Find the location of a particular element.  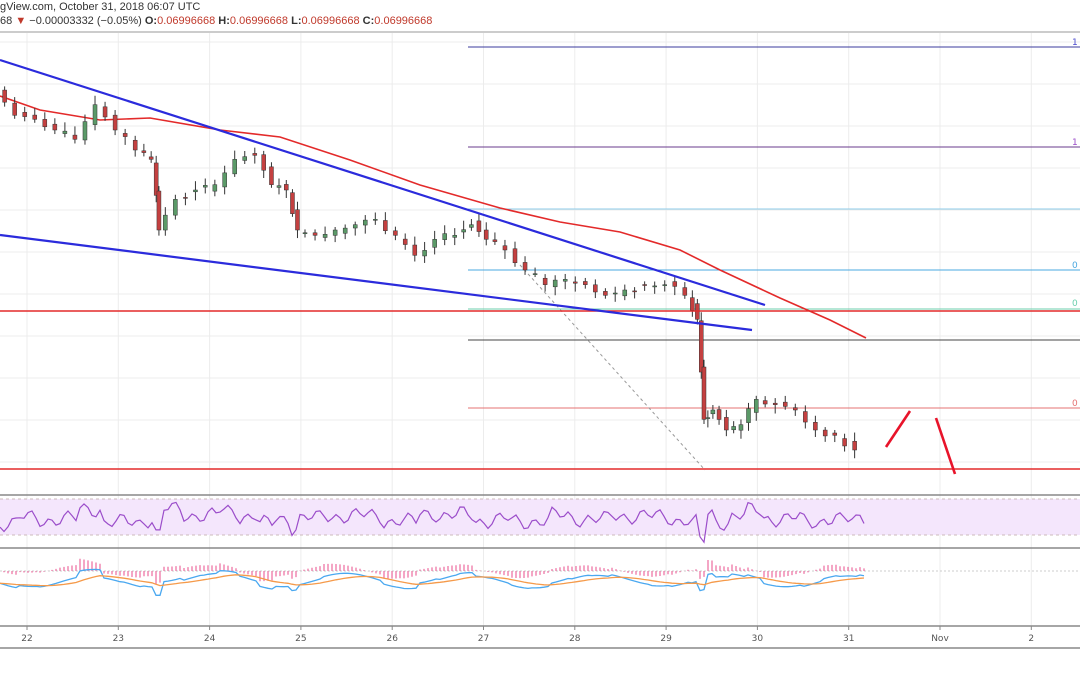

projection-down-arrow is located at coordinates (945, 446).